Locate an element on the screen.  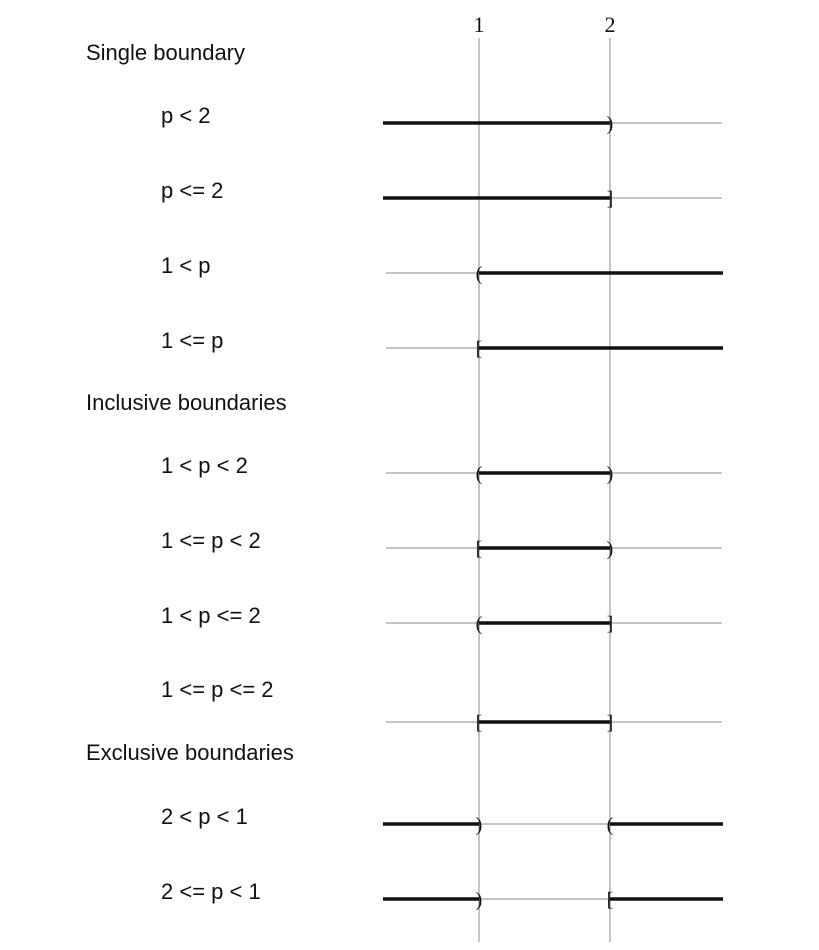
row-label: 1 <= p is located at coordinates (192, 340).